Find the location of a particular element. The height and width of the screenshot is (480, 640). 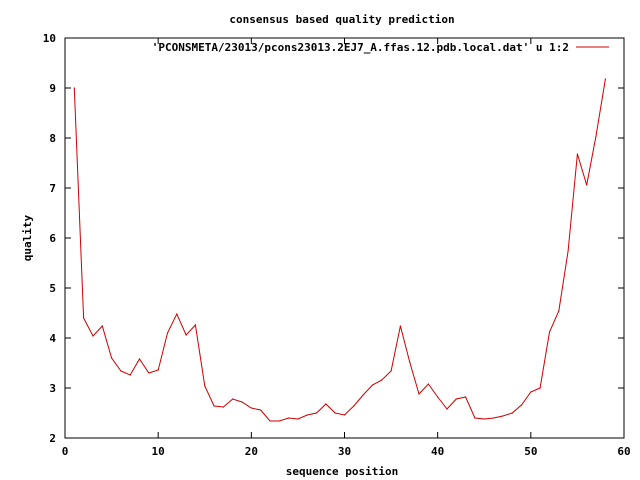

y-tick-label: 4 is located at coordinates (52, 338).